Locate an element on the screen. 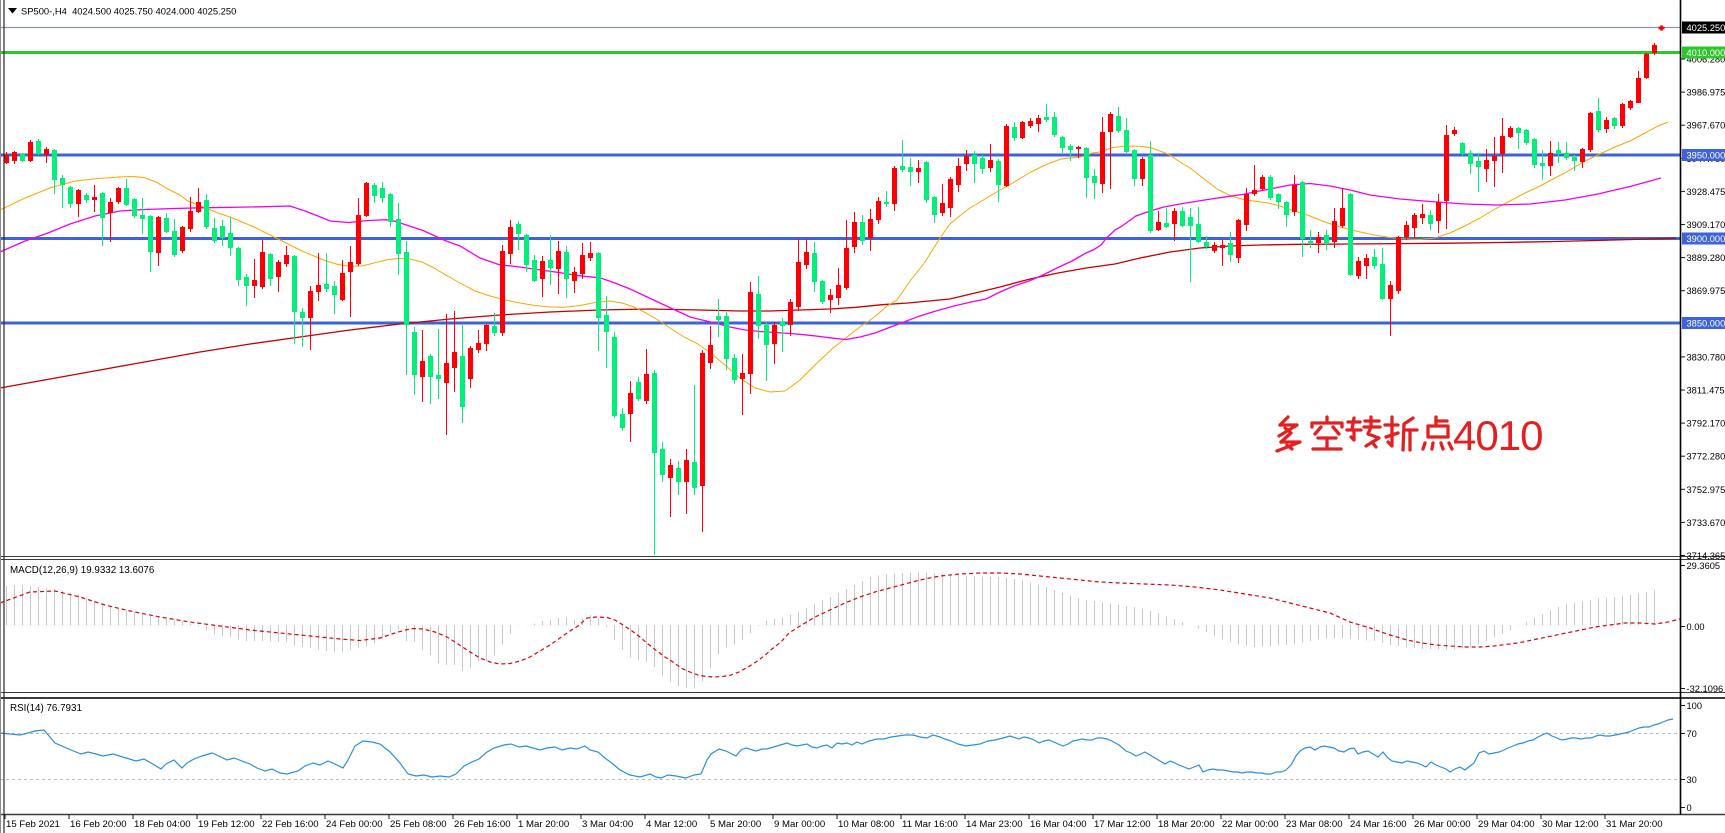  svg-text: 18 Feb 04:00 is located at coordinates (162, 824).